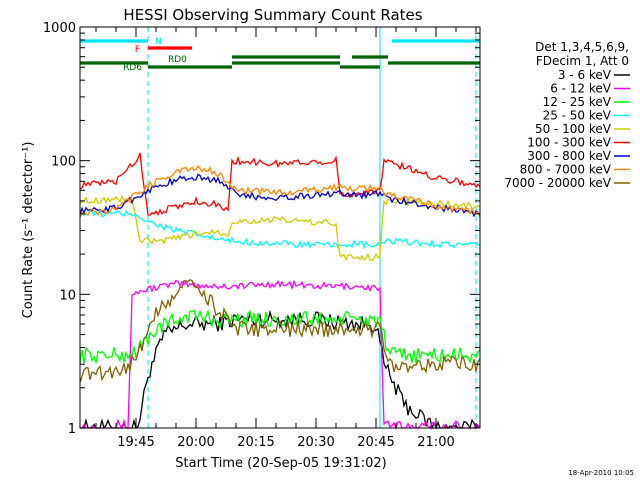 The image size is (640, 480). What do you see at coordinates (135, 442) in the screenshot?
I see `x-tick-label-0: 19:45` at bounding box center [135, 442].